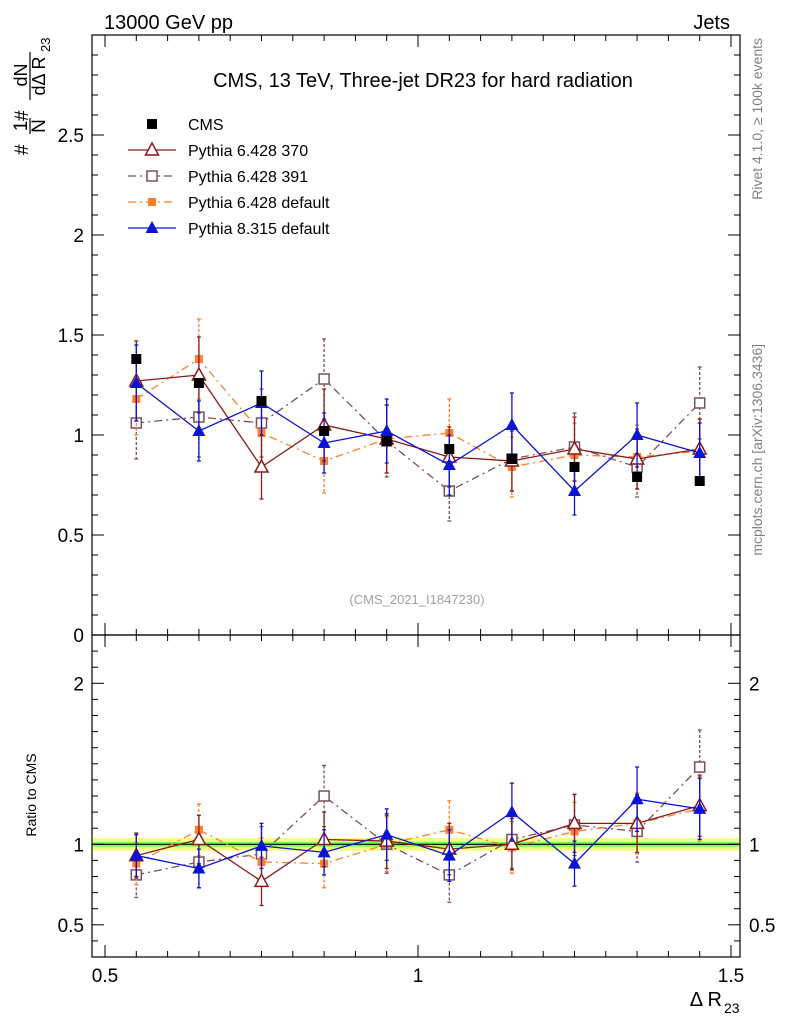 The height and width of the screenshot is (1024, 786). Describe the element at coordinates (731, 976) in the screenshot. I see `x-tick-label: 1.5` at that location.